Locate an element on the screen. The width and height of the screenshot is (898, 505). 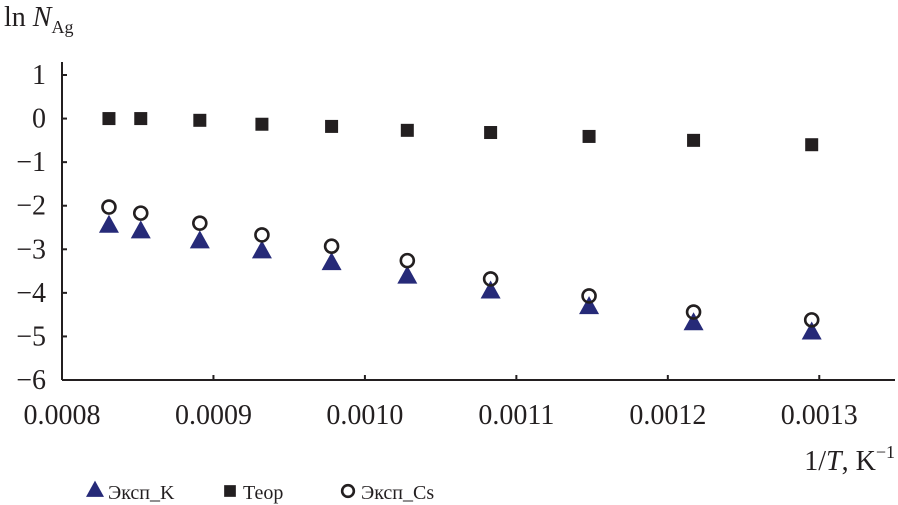
y-tick-label: 0 is located at coordinates (39, 119).